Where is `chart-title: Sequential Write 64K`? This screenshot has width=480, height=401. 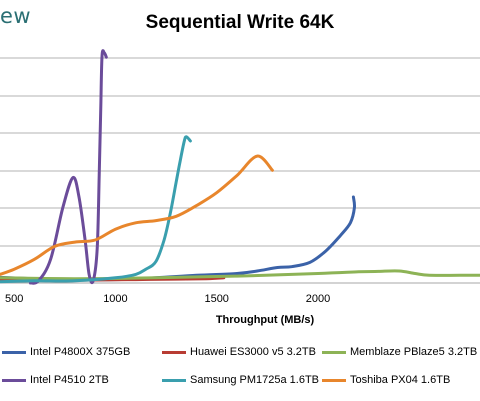 chart-title: Sequential Write 64K is located at coordinates (240, 22).